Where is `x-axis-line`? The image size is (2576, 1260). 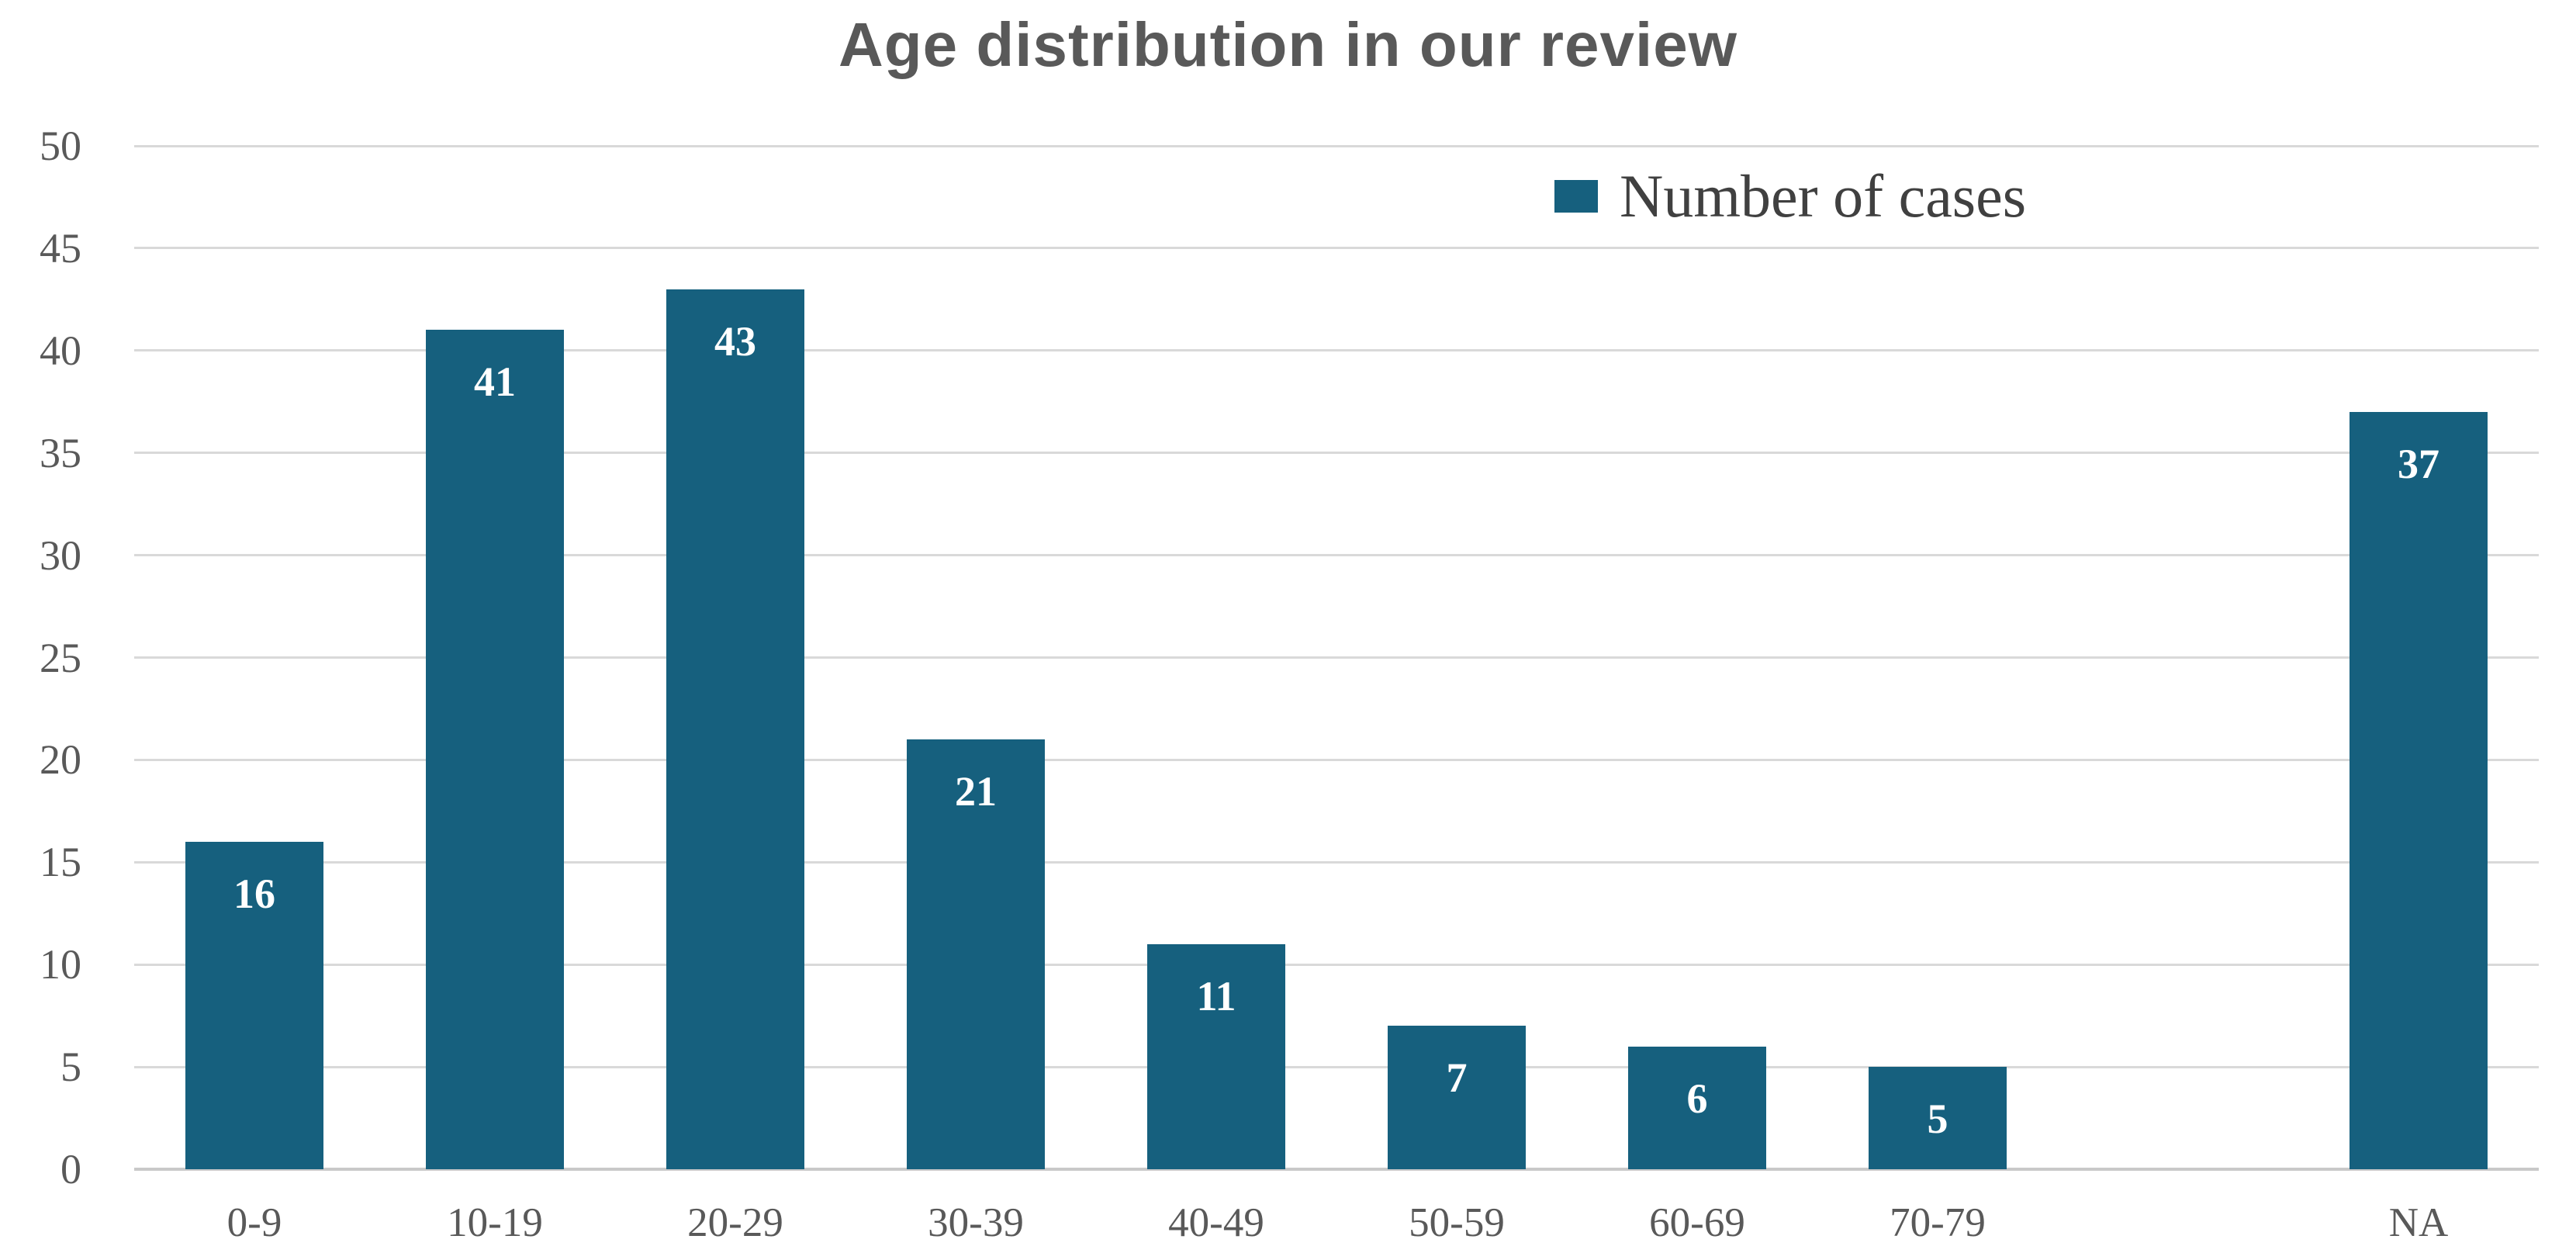
x-axis-line is located at coordinates (1336, 1169).